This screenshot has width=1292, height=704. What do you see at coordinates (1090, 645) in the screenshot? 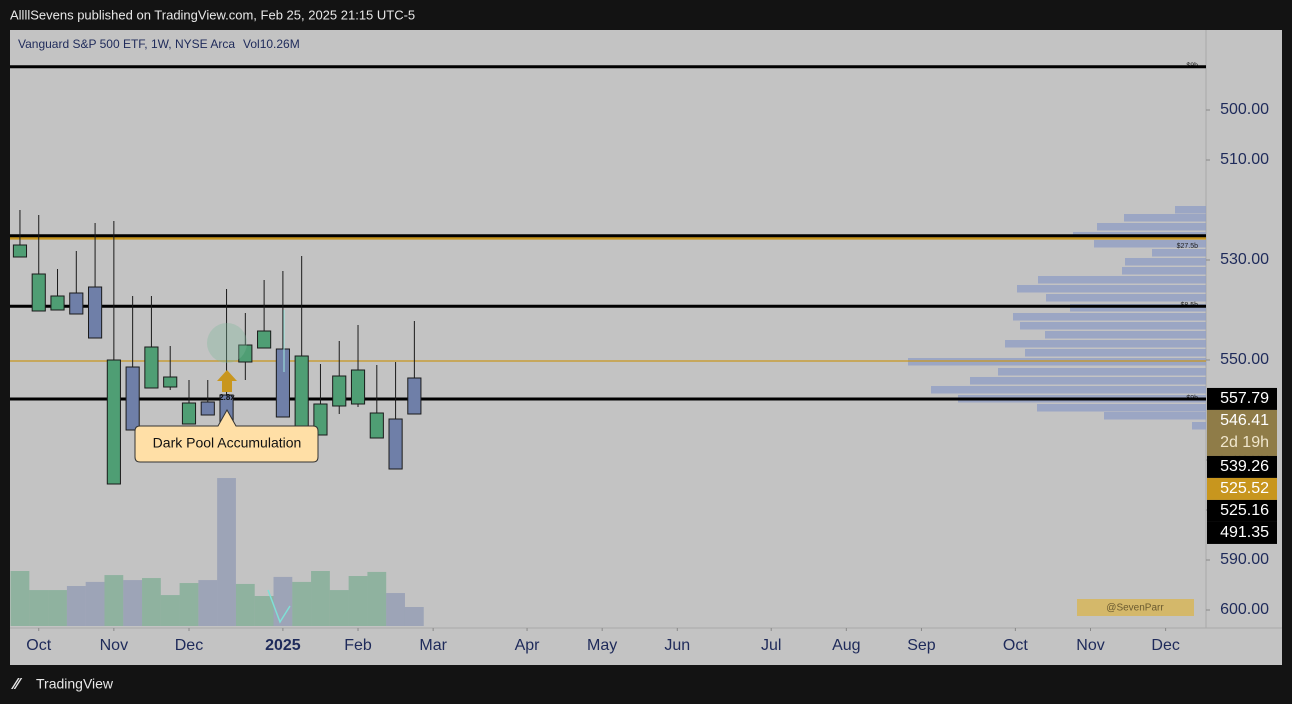
I see `x-tick-label: Nov` at bounding box center [1090, 645].